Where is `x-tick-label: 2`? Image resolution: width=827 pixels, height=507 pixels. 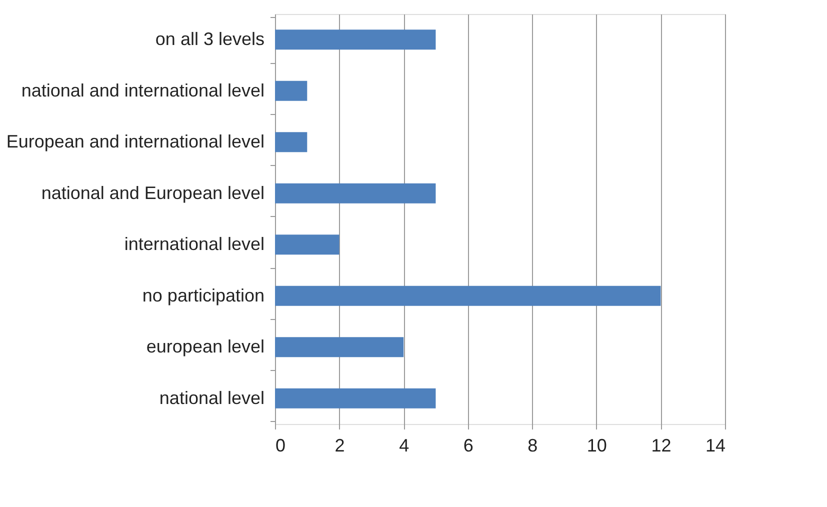 x-tick-label: 2 is located at coordinates (339, 446).